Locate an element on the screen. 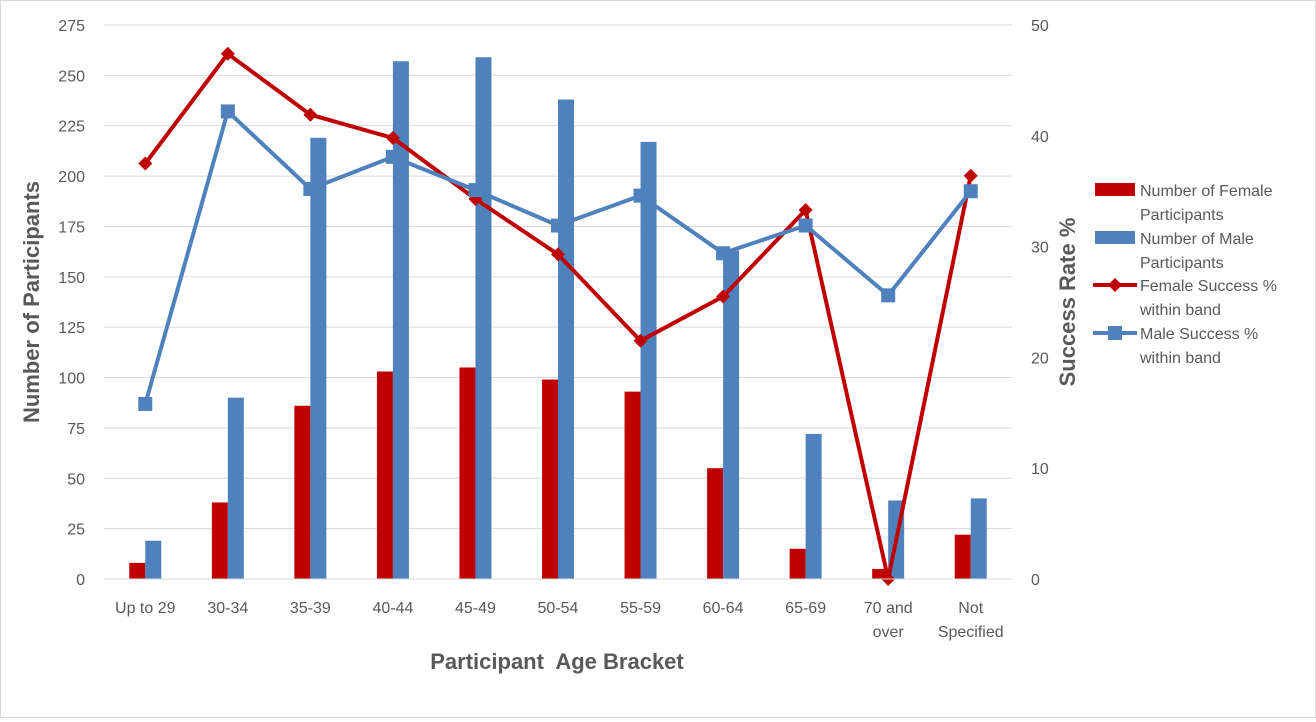 The image size is (1316, 722). x-tick-label: Not is located at coordinates (970, 608).